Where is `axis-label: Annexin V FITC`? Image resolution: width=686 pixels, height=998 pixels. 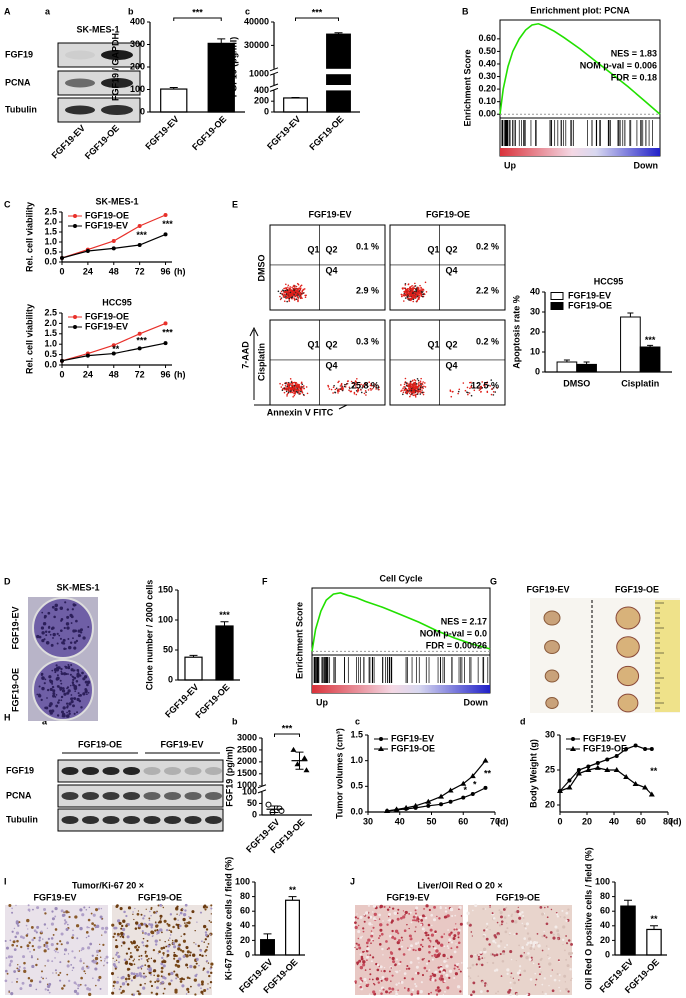
axis-label: Annexin V FITC is located at coordinates (300, 412).